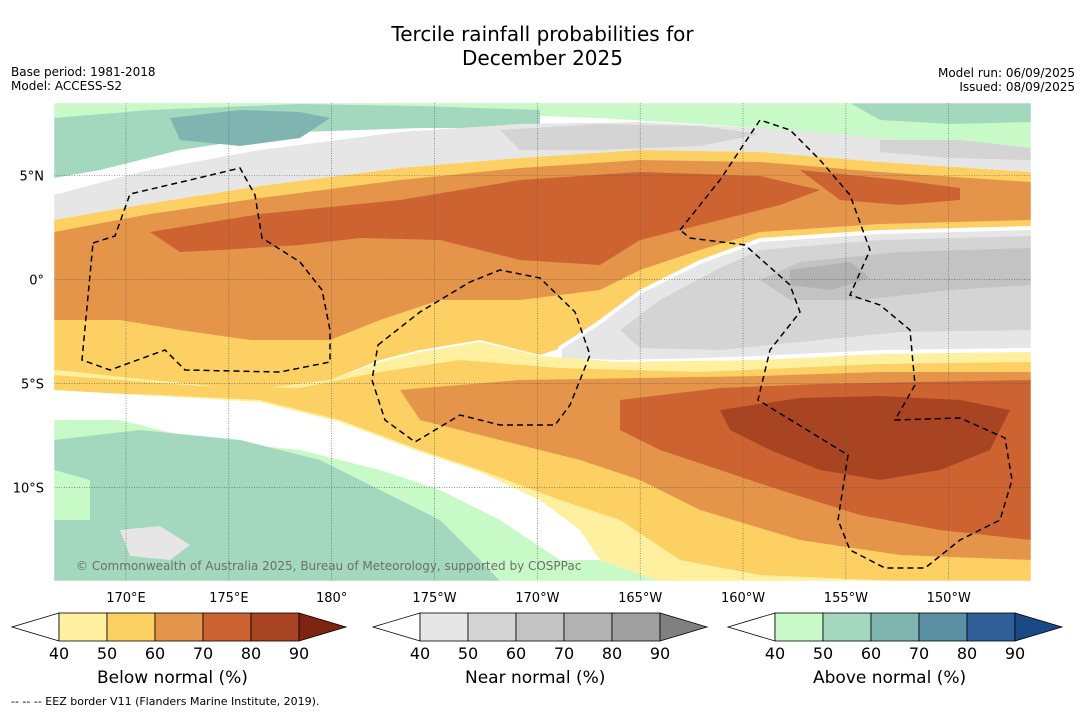  I want to click on longitude-tick-label: 155°W, so click(846, 598).